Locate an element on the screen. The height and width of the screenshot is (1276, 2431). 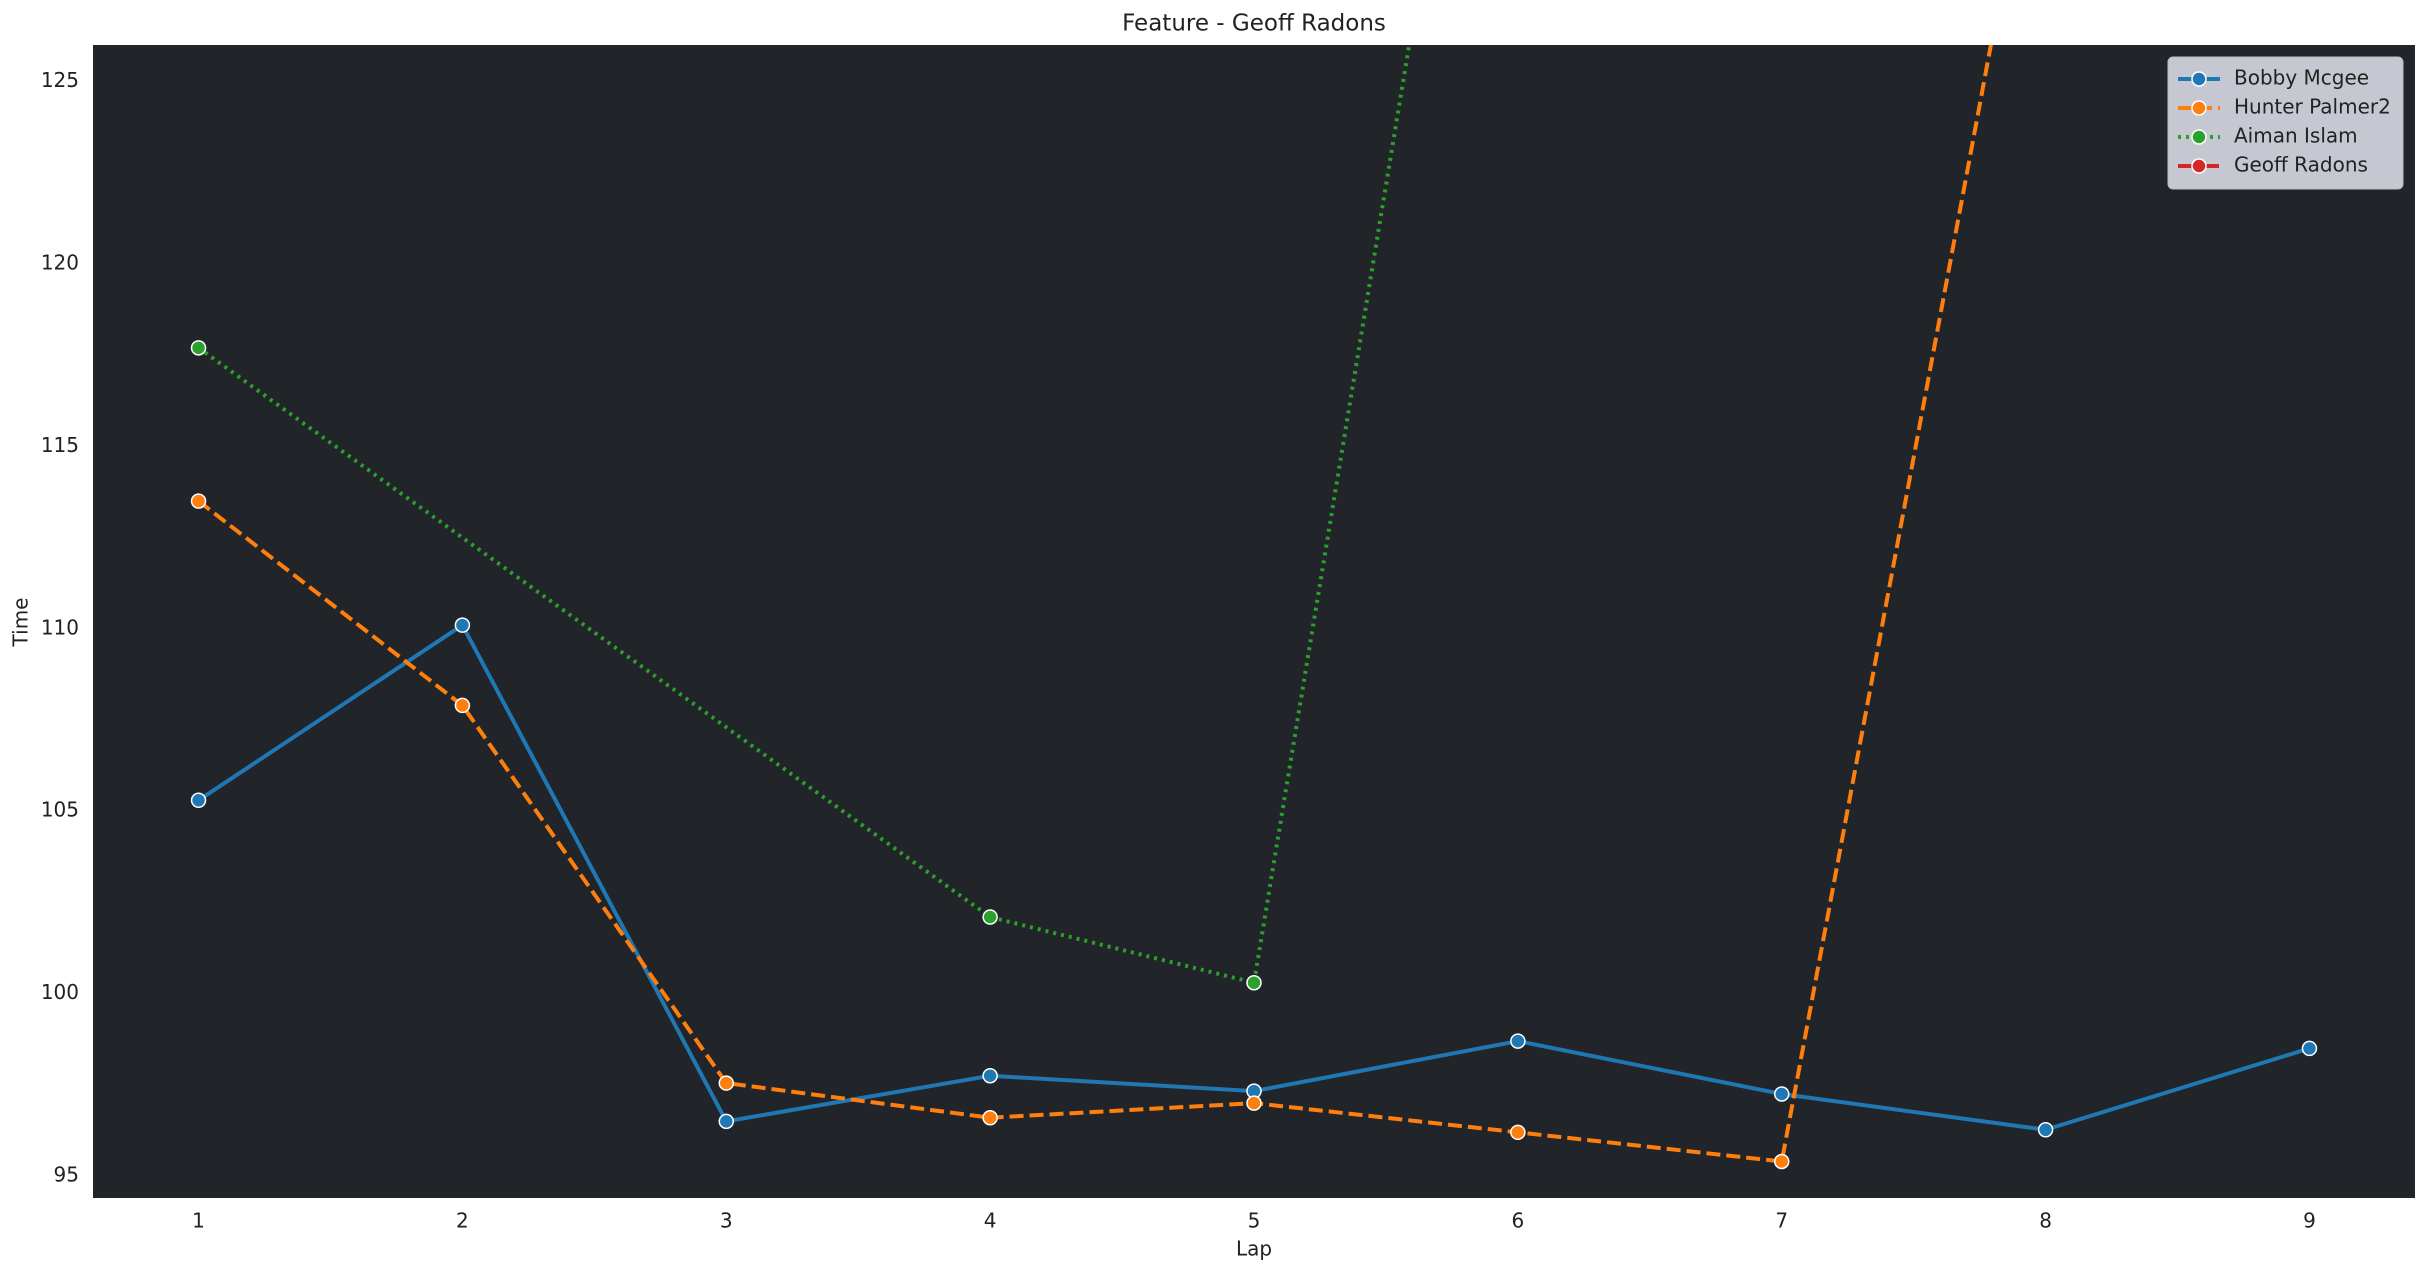
legend-label: Hunter Palmer2 is located at coordinates (2312, 107).